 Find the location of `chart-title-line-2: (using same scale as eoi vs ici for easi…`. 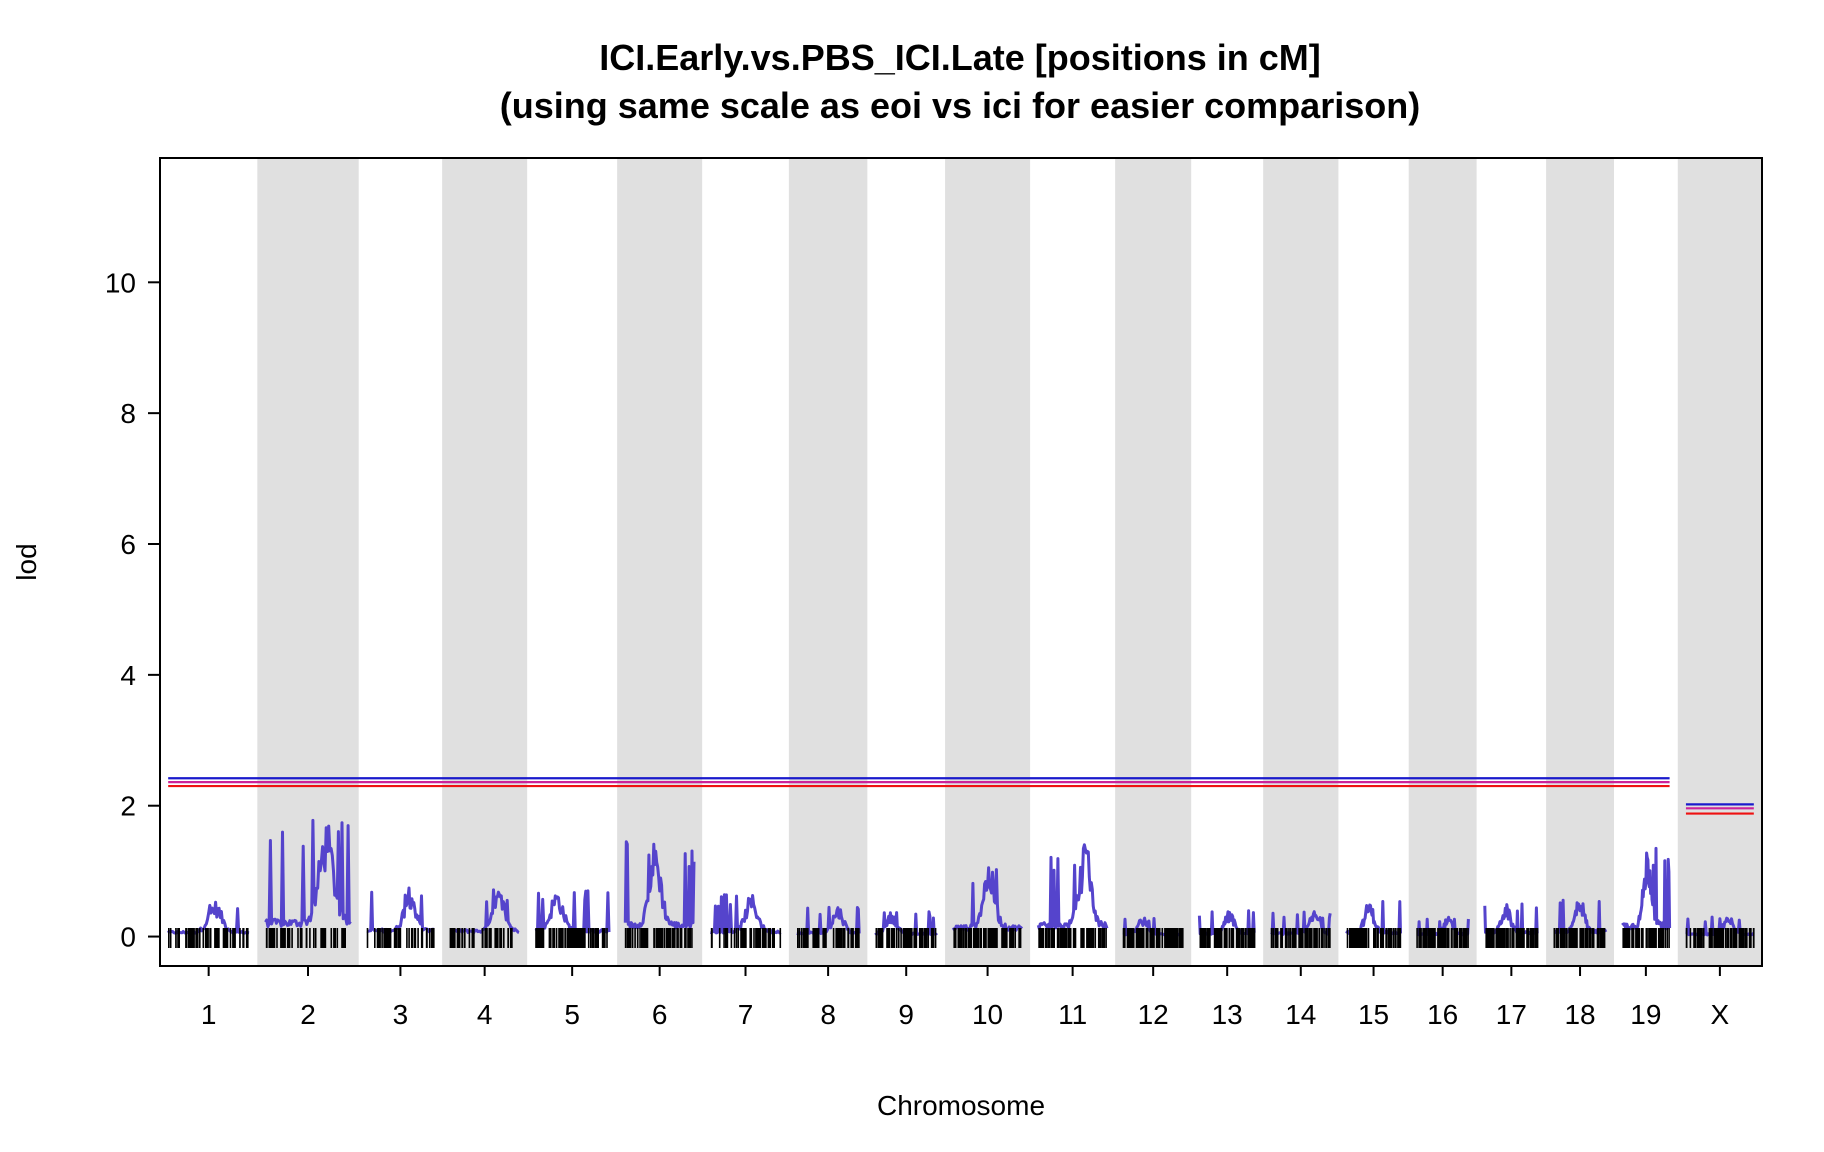

chart-title-line-2: (using same scale as eoi vs ici for easi… is located at coordinates (960, 105).